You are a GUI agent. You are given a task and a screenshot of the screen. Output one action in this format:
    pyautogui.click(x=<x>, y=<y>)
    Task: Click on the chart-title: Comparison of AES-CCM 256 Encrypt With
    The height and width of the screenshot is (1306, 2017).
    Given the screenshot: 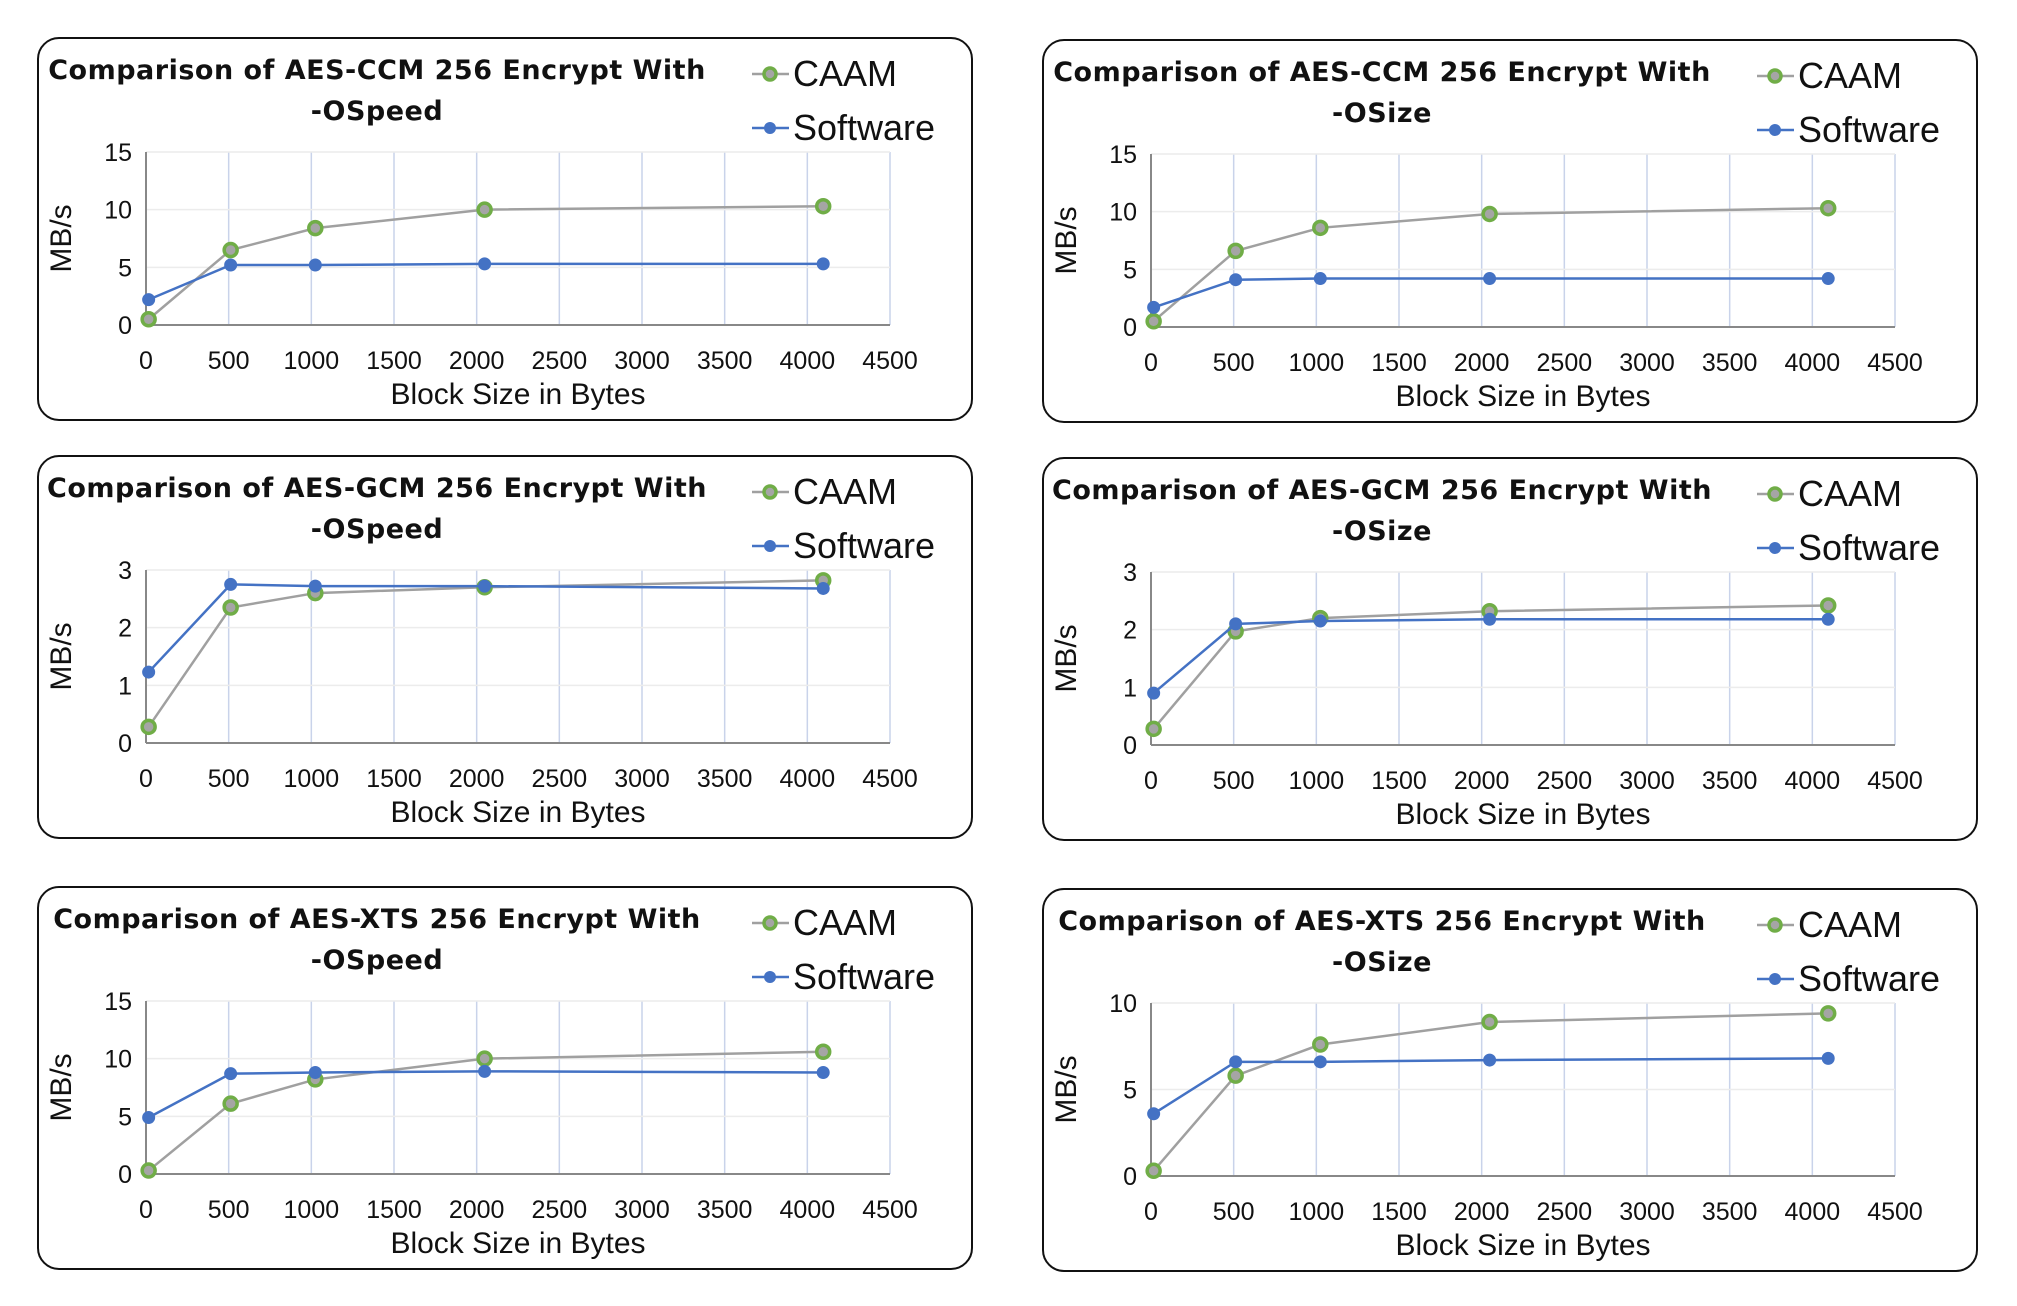 What is the action you would take?
    pyautogui.click(x=1382, y=72)
    